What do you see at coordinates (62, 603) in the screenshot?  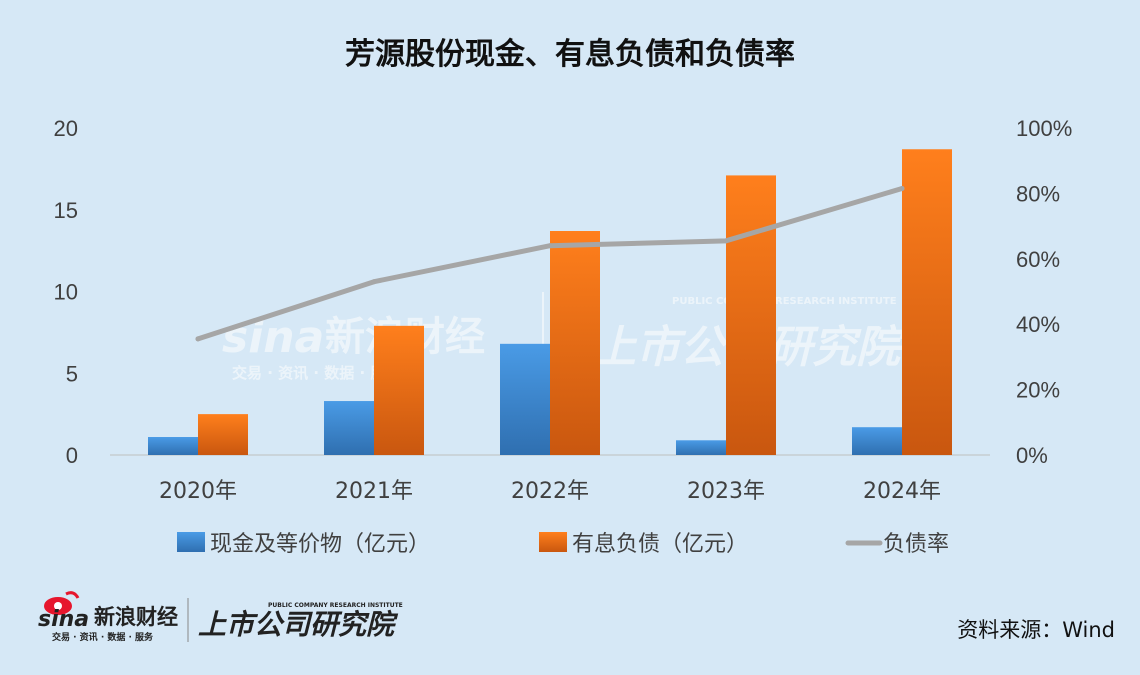 I see `sina-eye-logo-icon` at bounding box center [62, 603].